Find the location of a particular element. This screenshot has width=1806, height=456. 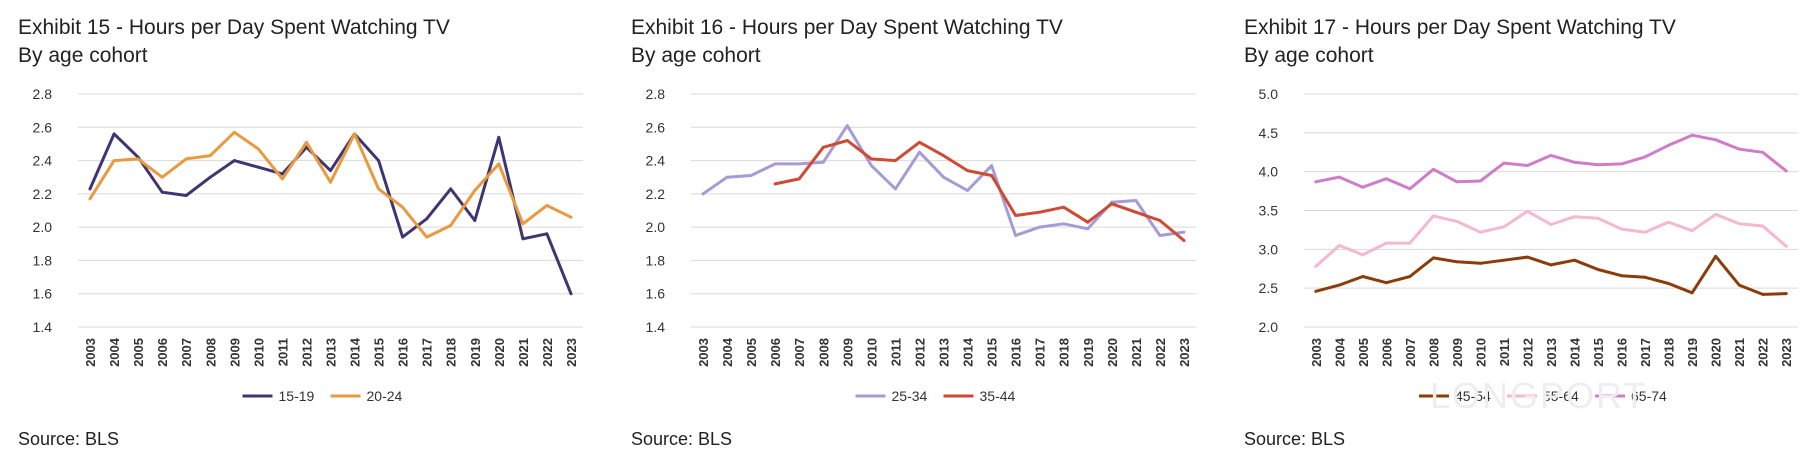

x-tick-label: 2008 is located at coordinates (823, 352).